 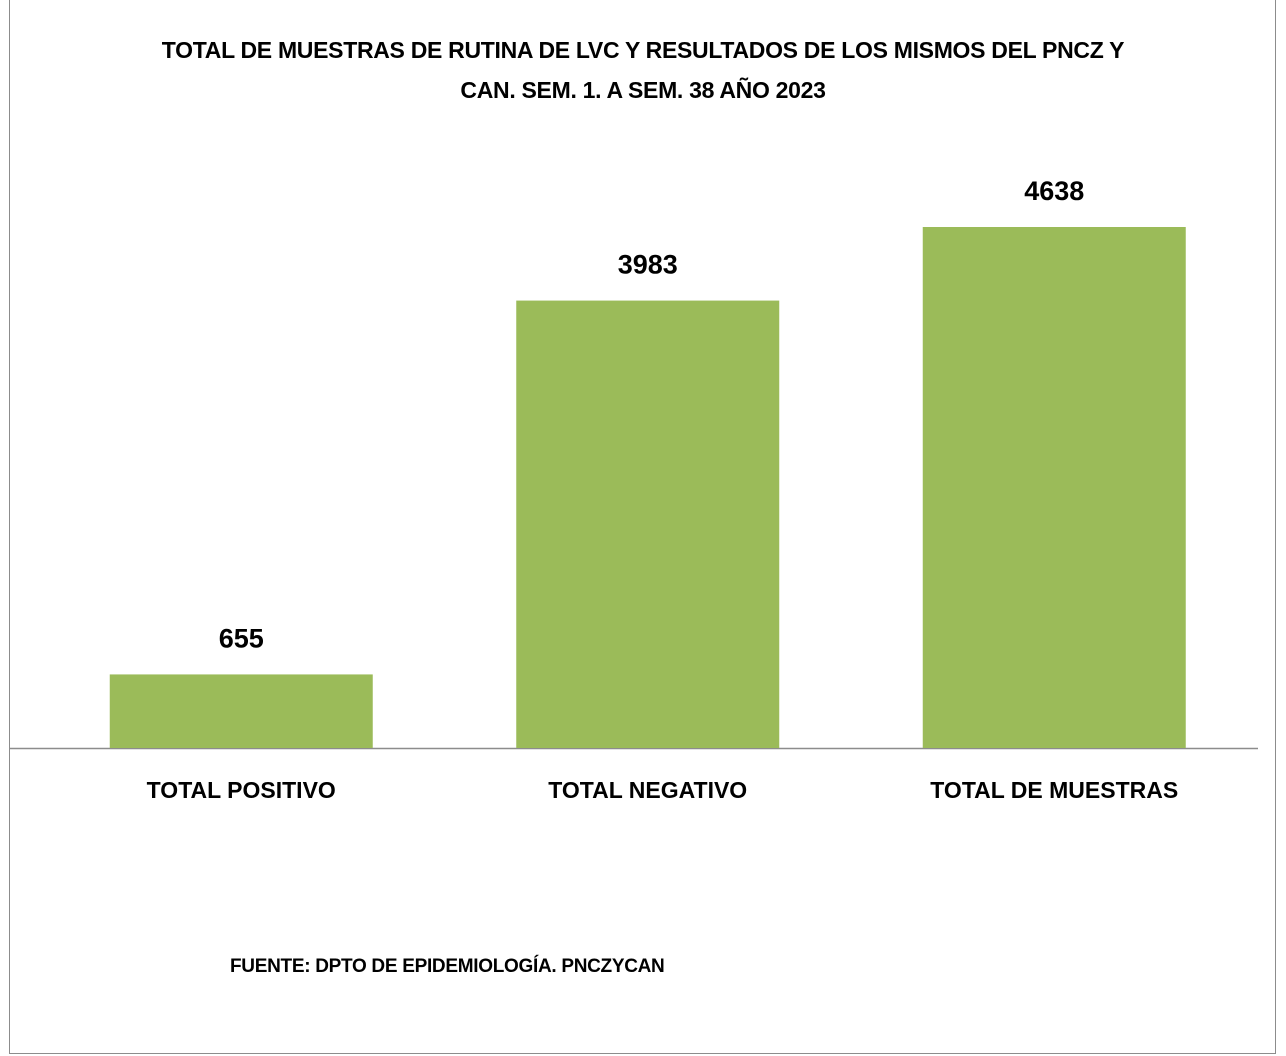 I want to click on x-tick-label: TOTAL NEGATIVO, so click(x=647, y=790).